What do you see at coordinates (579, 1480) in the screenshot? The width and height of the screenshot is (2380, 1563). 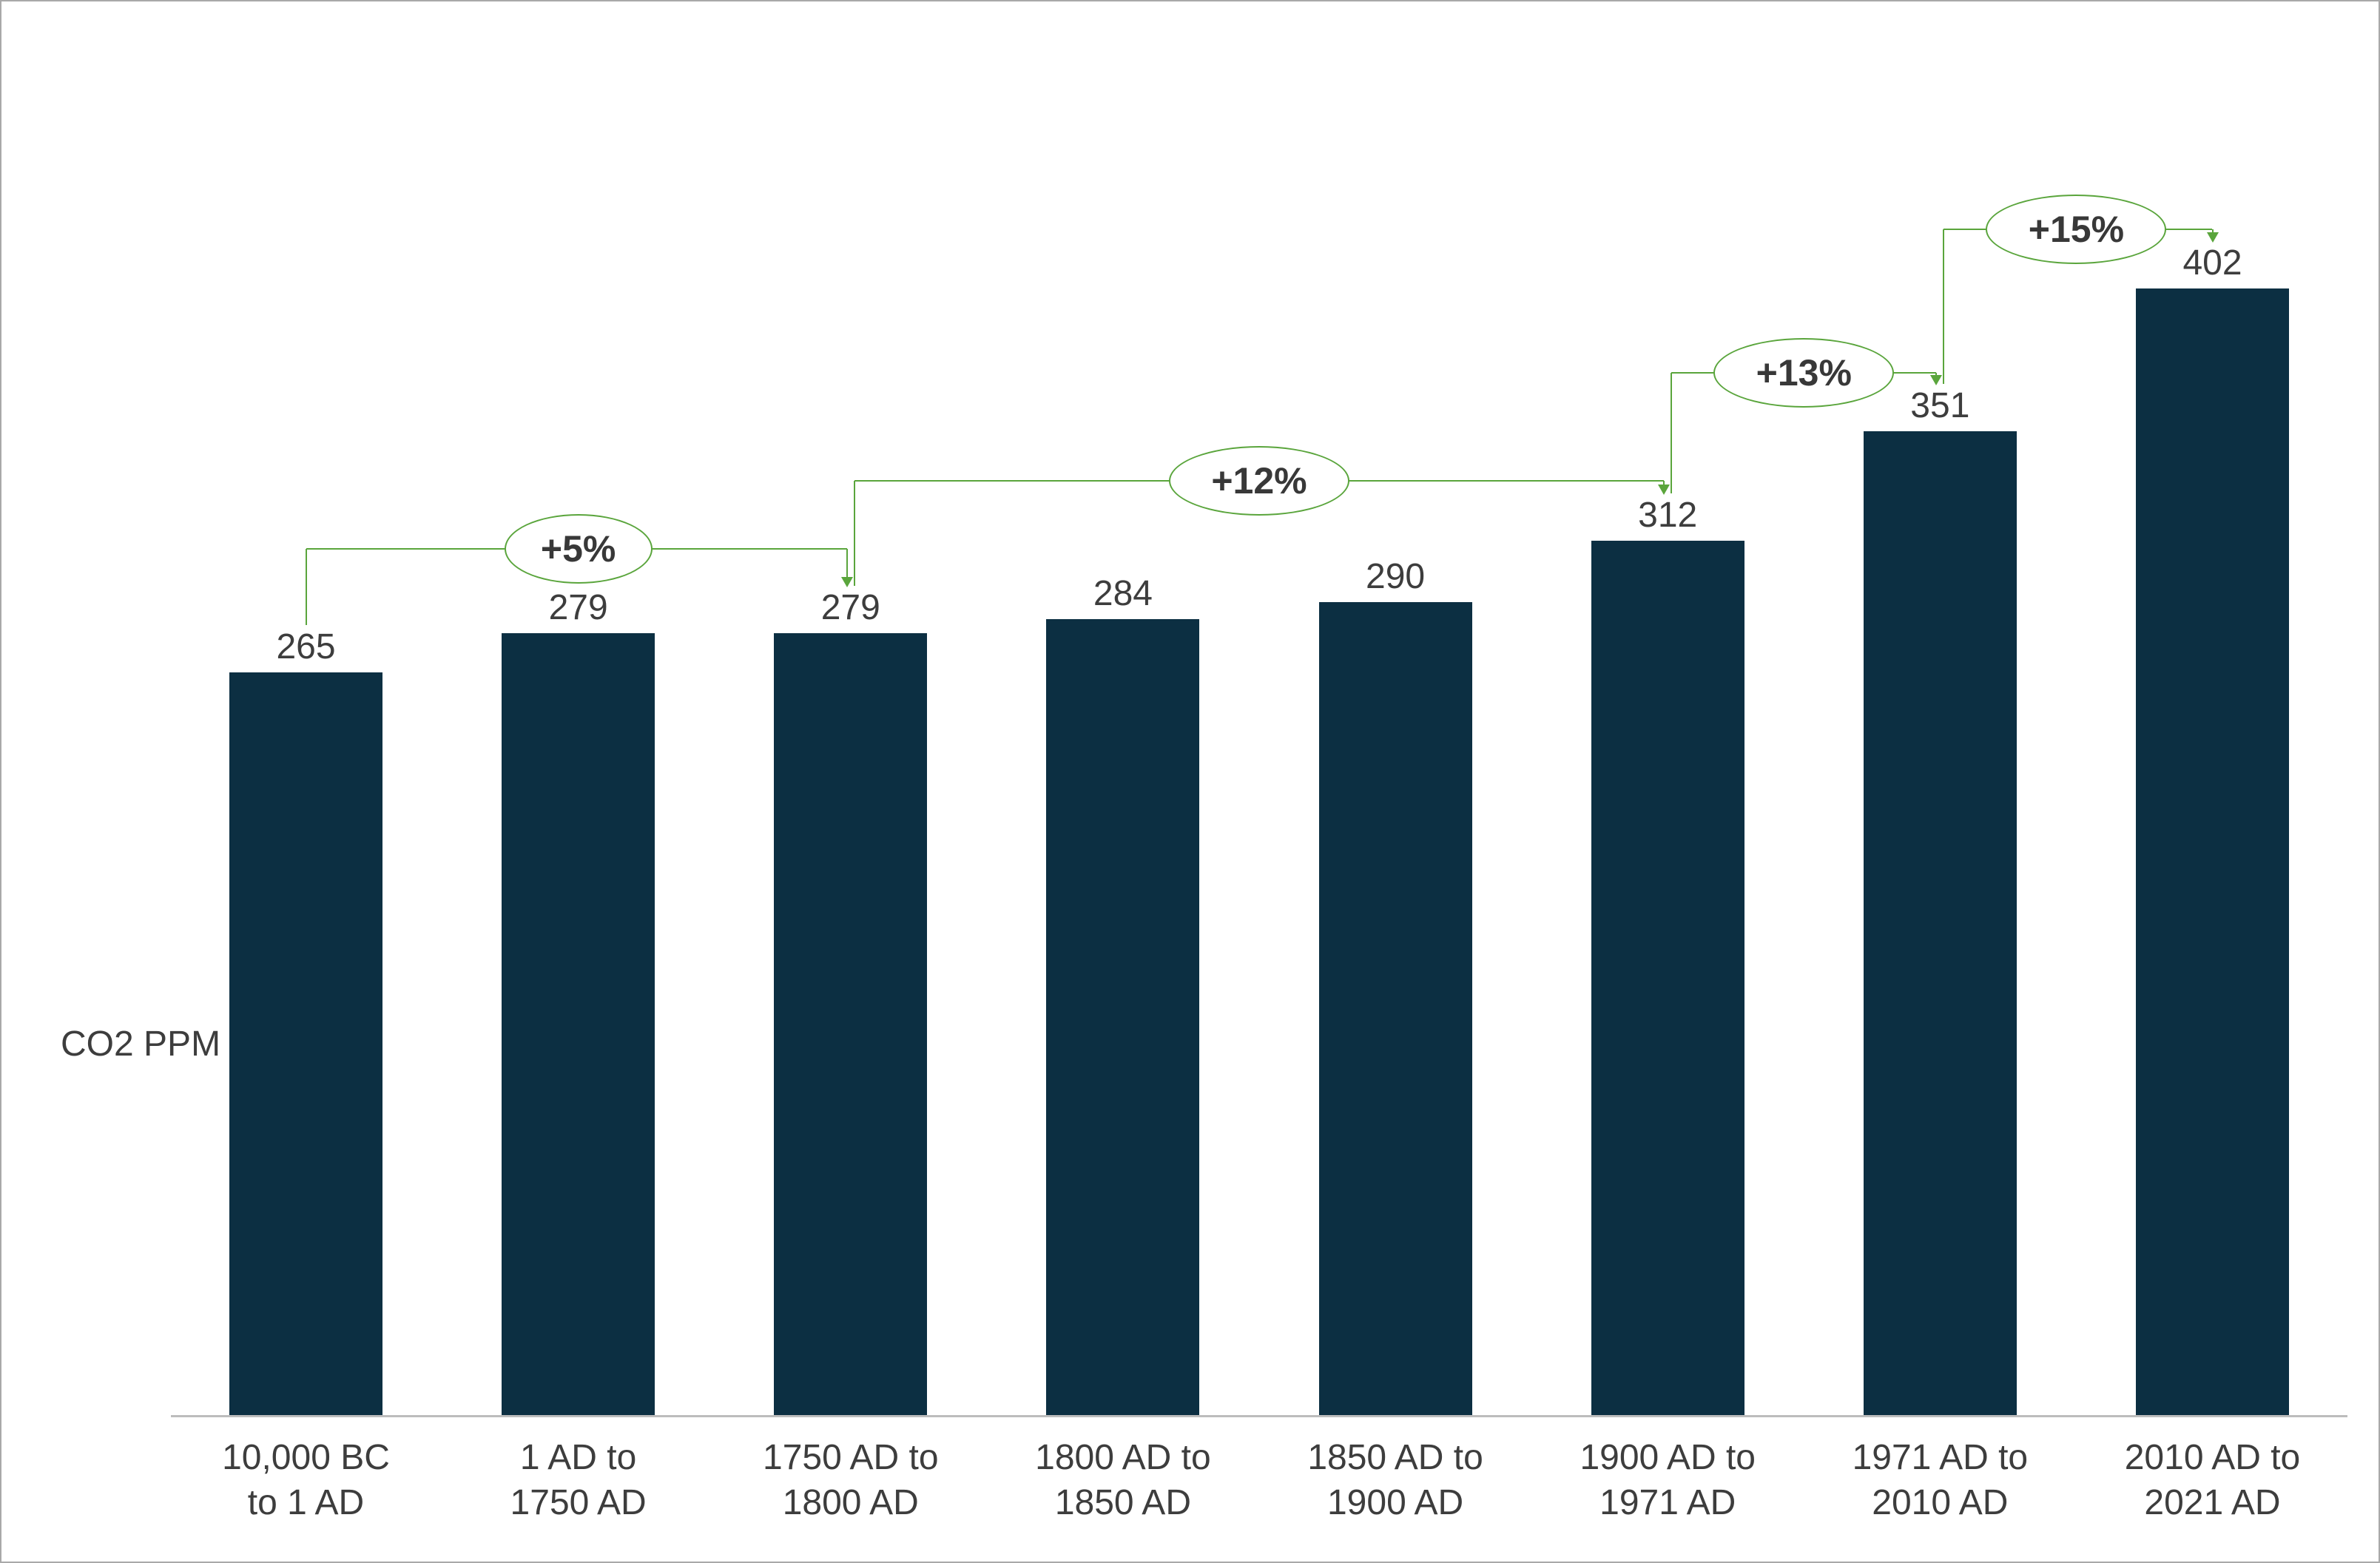 I see `category-label: 1 AD to 1750 AD` at bounding box center [579, 1480].